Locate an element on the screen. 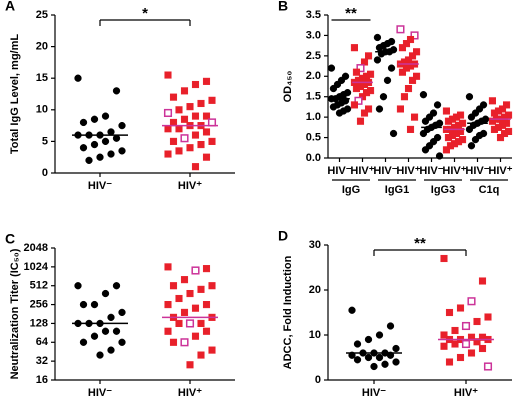 The width and height of the screenshot is (520, 407). panel-letter: A is located at coordinates (10, 7).